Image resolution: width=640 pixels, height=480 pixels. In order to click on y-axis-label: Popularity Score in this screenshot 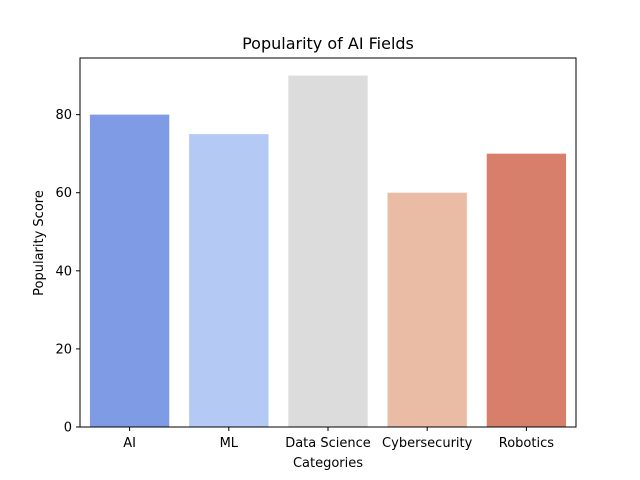, I will do `click(39, 243)`.